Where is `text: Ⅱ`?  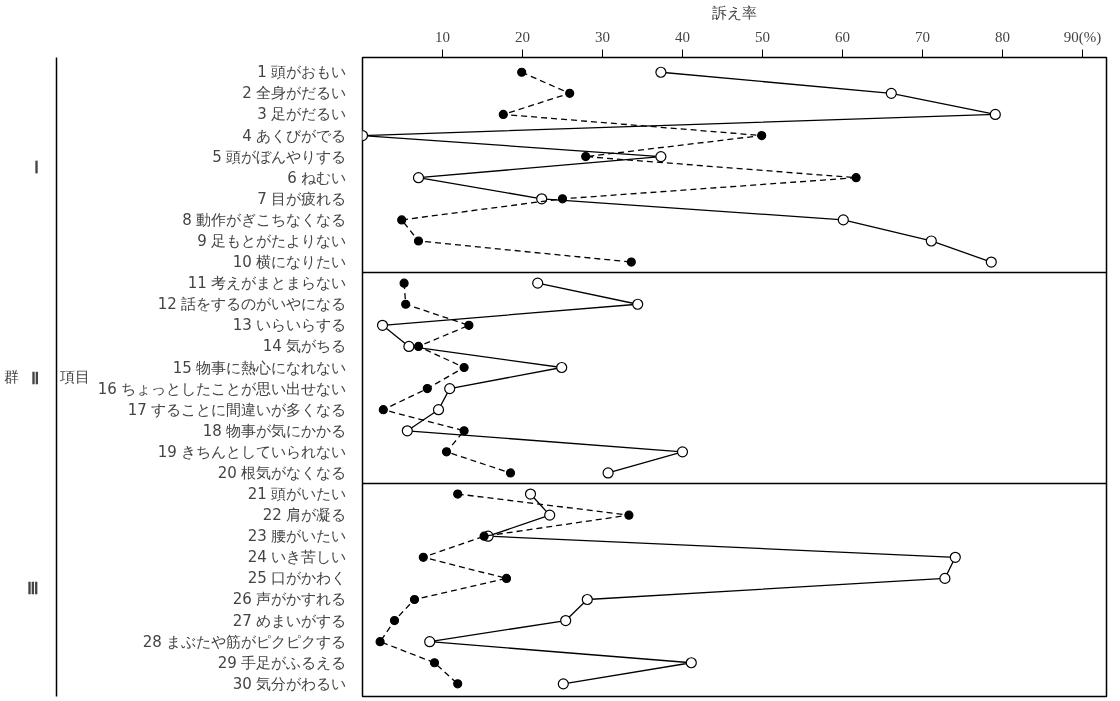 text: Ⅱ is located at coordinates (34, 378).